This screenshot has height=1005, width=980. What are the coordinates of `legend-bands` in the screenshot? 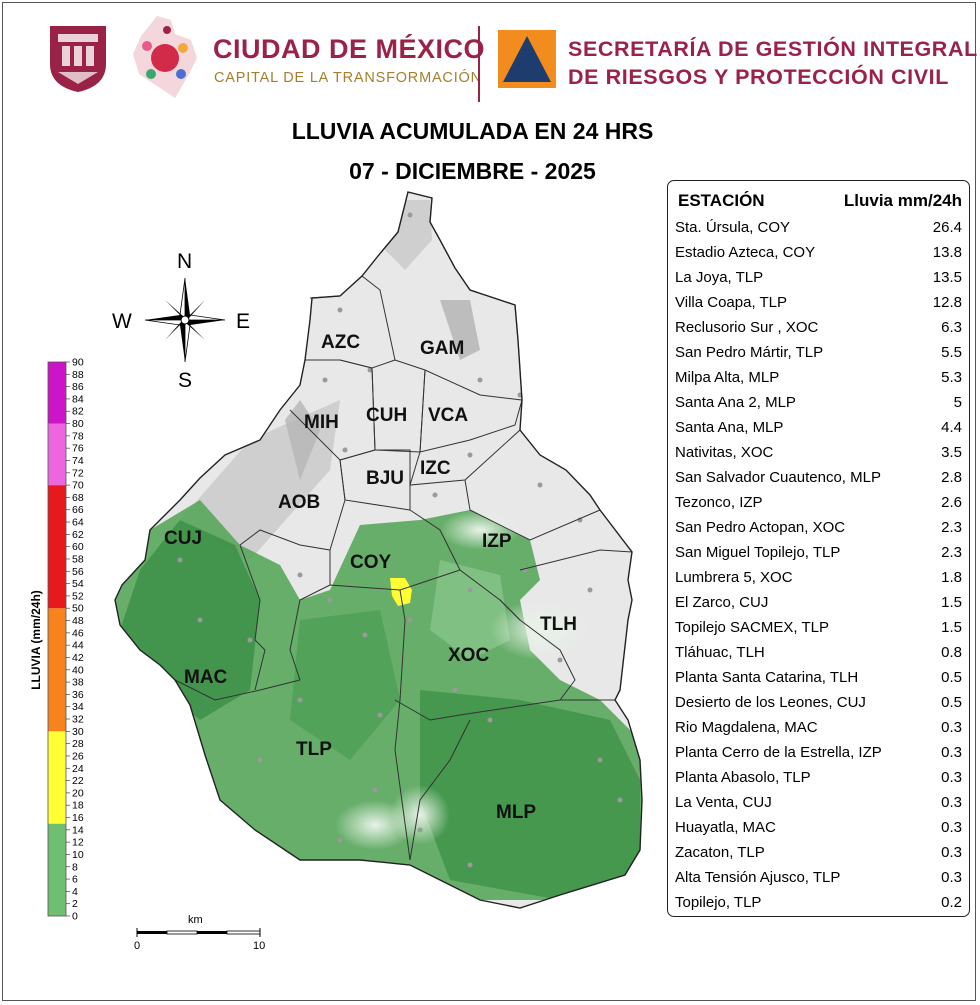 It's located at (57, 639).